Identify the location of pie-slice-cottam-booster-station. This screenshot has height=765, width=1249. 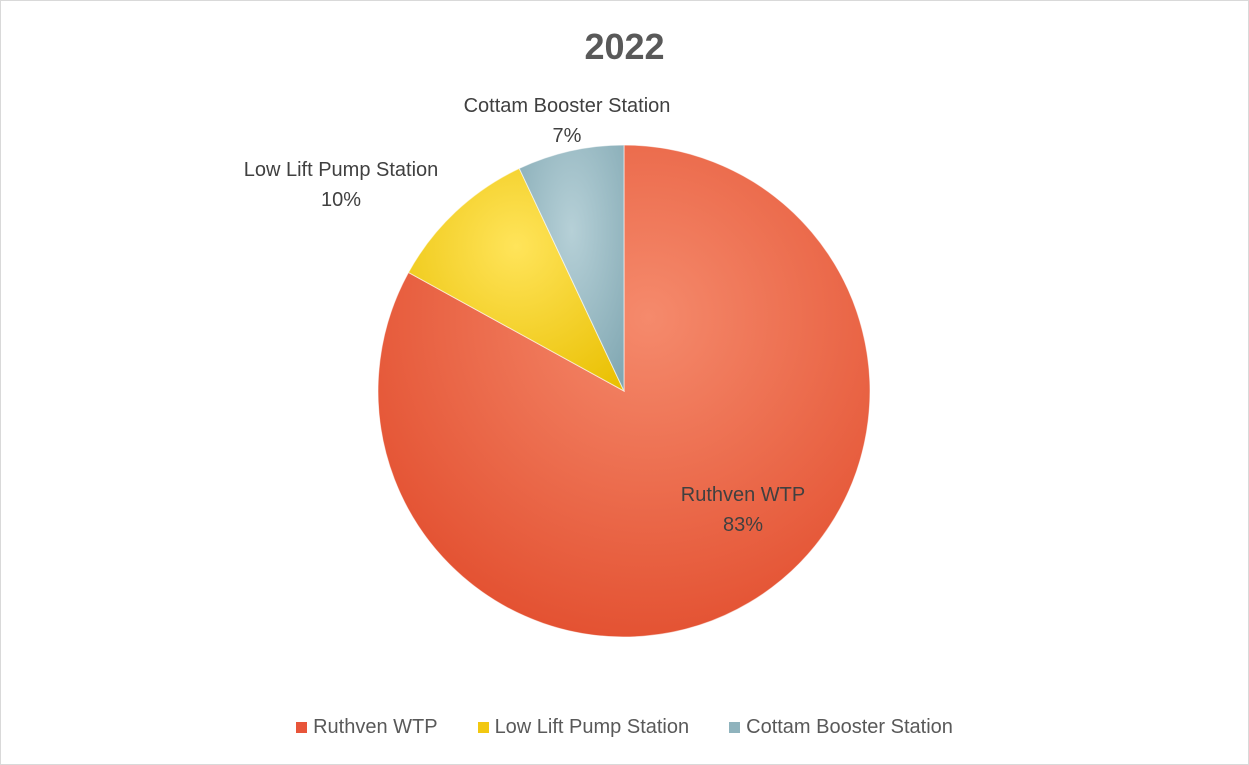
(571, 268).